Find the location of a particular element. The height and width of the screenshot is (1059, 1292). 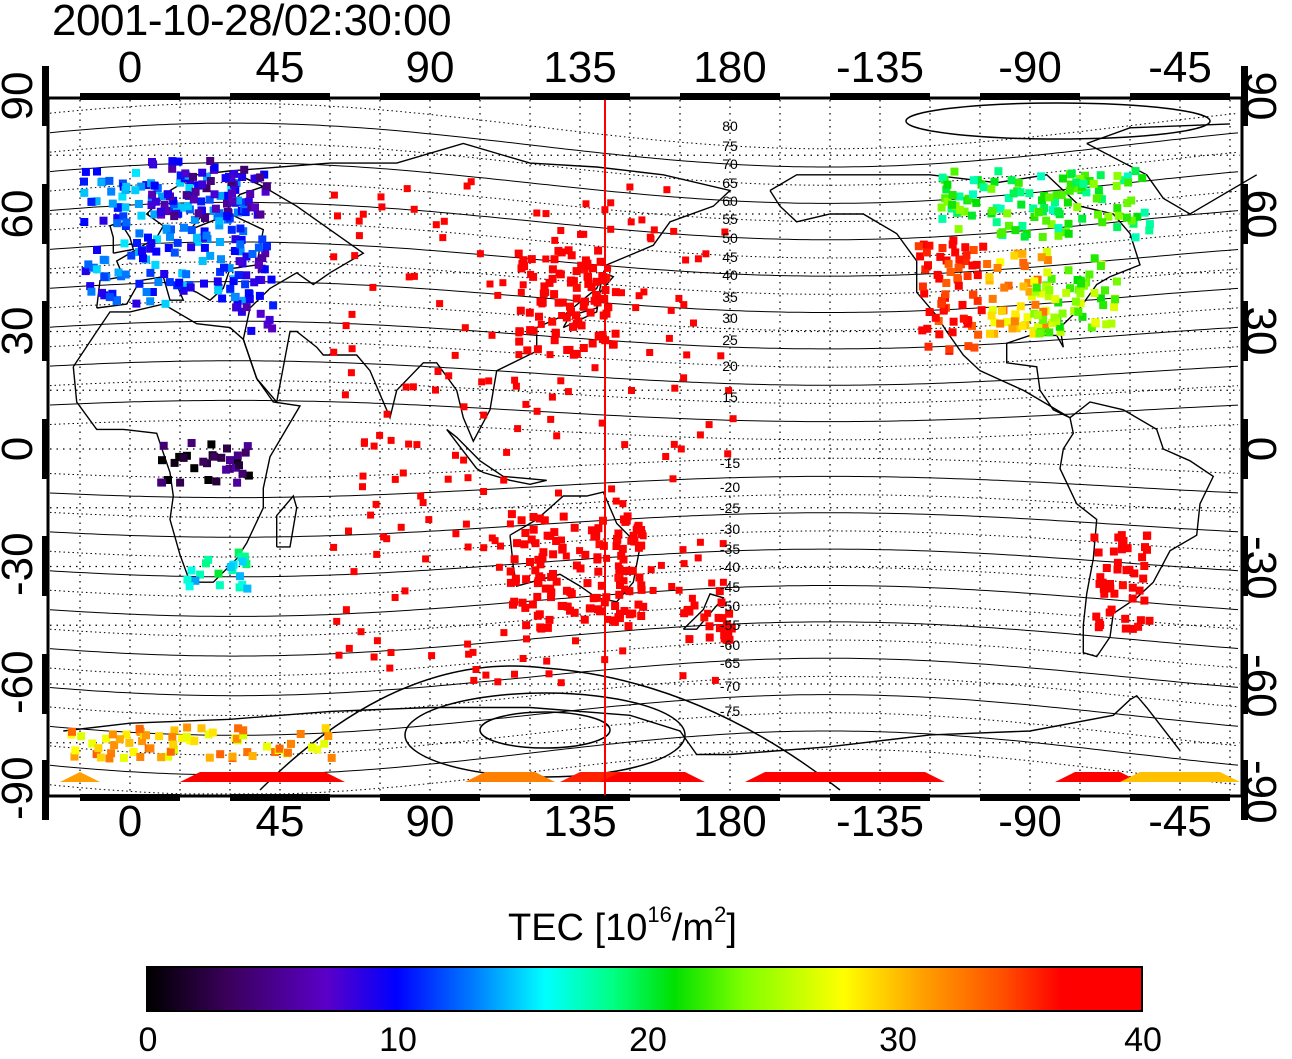

bottom-lon-tick-label: 45 is located at coordinates (280, 821).